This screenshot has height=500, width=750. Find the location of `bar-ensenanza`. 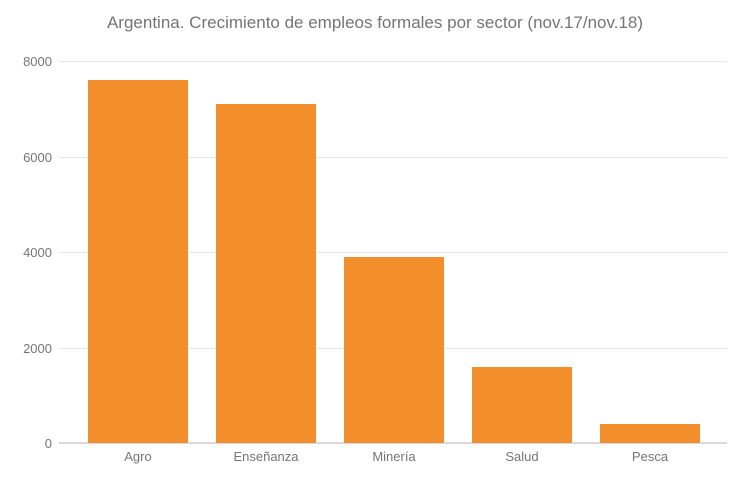

bar-ensenanza is located at coordinates (266, 273).